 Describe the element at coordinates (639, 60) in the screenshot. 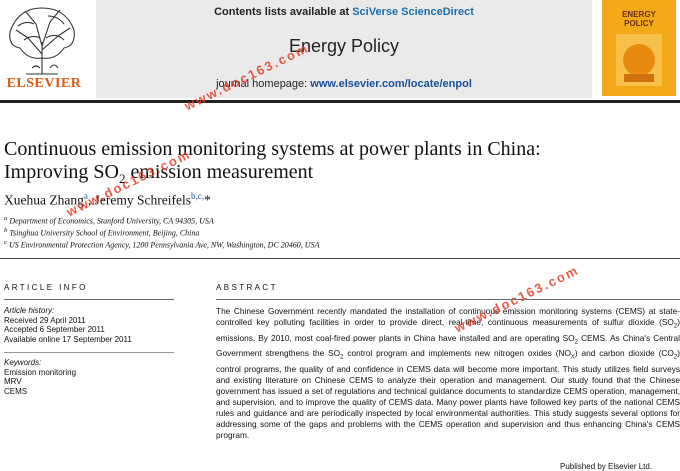

I see `cover-art-icon` at that location.